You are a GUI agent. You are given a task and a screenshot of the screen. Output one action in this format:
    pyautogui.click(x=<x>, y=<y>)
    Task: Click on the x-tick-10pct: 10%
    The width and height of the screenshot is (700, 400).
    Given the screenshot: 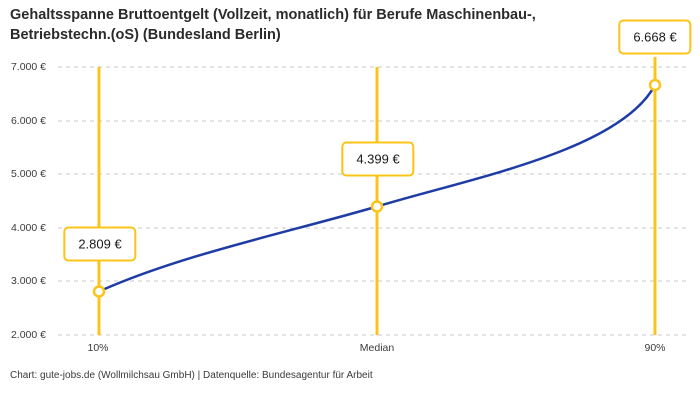 What is the action you would take?
    pyautogui.click(x=98, y=348)
    